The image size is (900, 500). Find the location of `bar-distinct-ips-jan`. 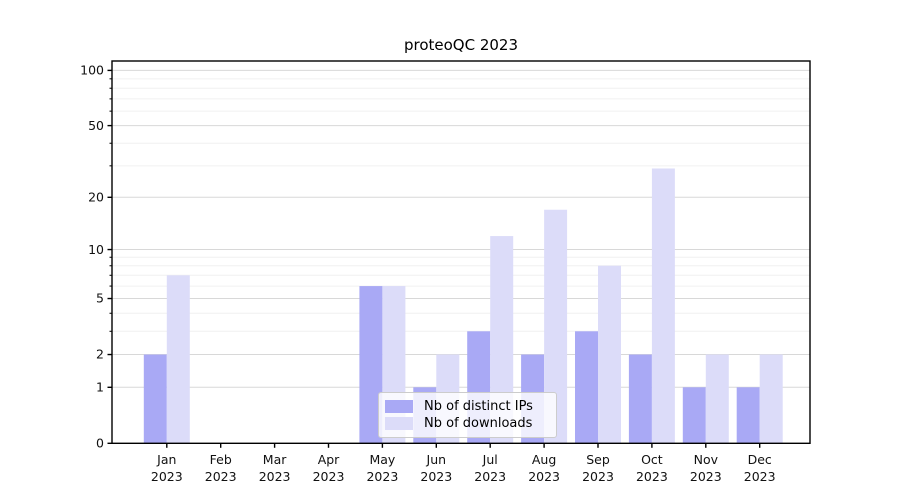

bar-distinct-ips-jan is located at coordinates (155, 399).